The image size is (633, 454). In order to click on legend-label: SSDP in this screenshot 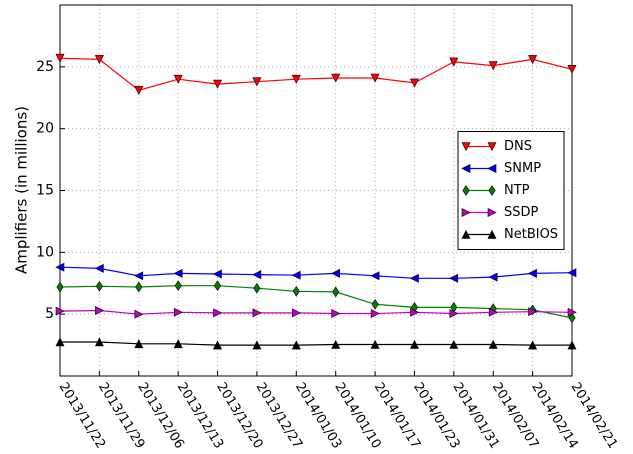, I will do `click(521, 212)`.